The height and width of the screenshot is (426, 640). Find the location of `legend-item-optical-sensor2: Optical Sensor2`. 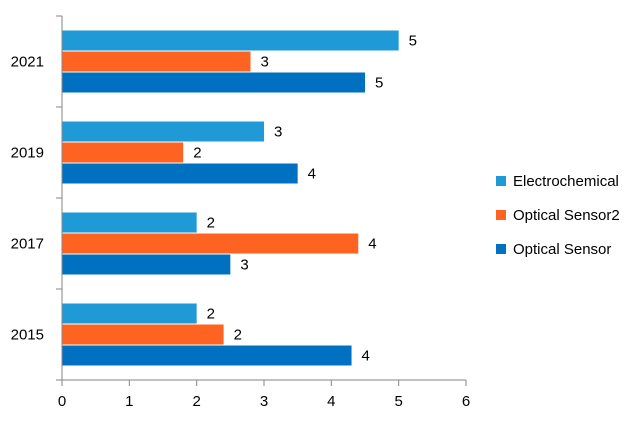

legend-item-optical-sensor2: Optical Sensor2 is located at coordinates (558, 215).